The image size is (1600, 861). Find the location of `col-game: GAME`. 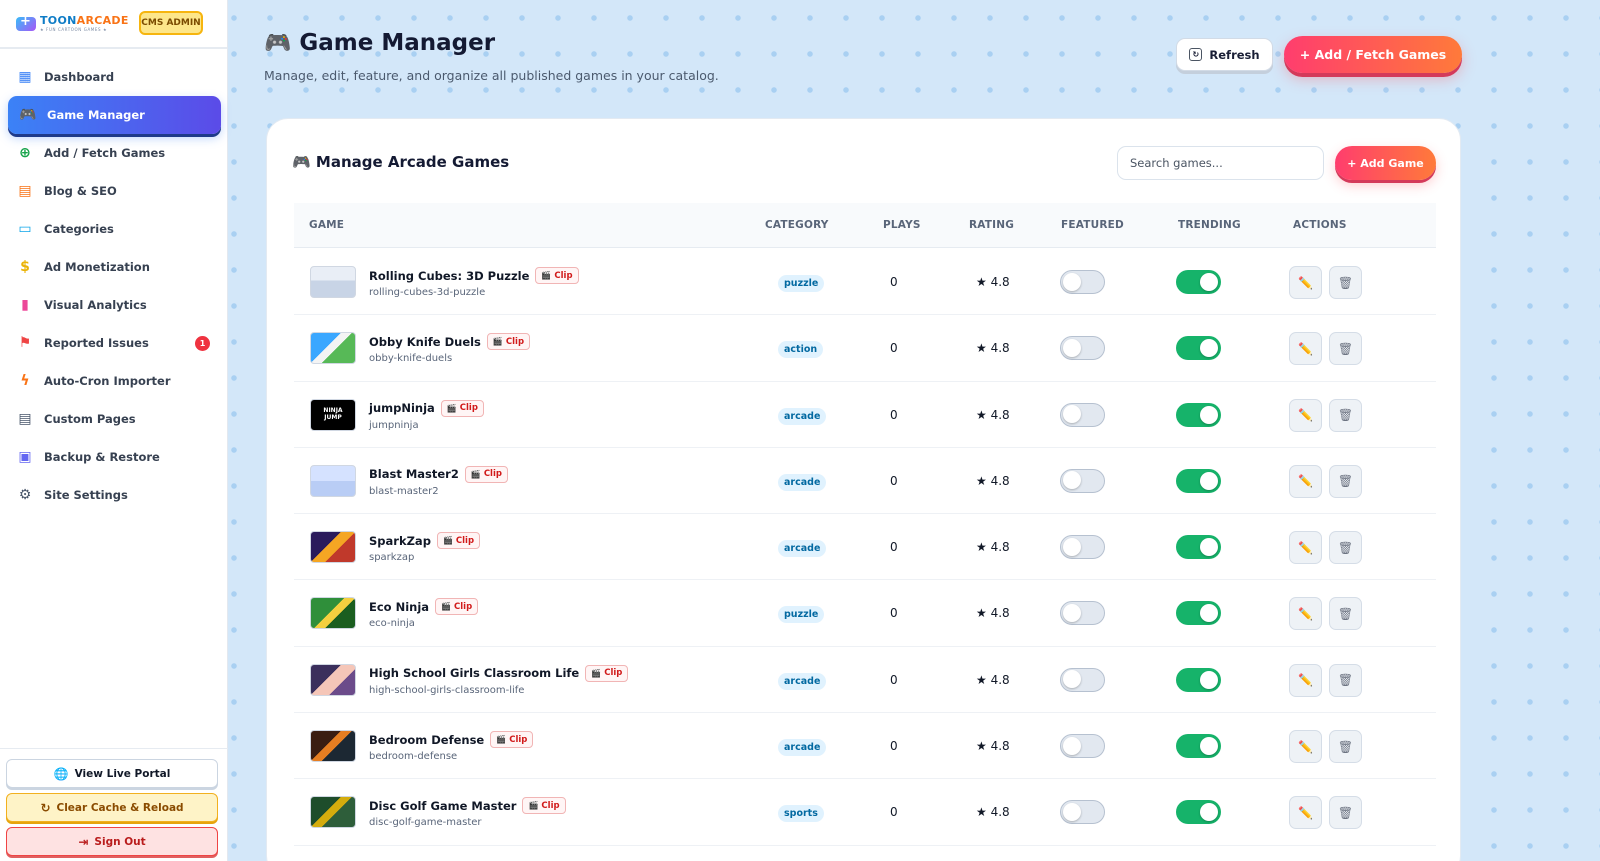

col-game: GAME is located at coordinates (327, 225).